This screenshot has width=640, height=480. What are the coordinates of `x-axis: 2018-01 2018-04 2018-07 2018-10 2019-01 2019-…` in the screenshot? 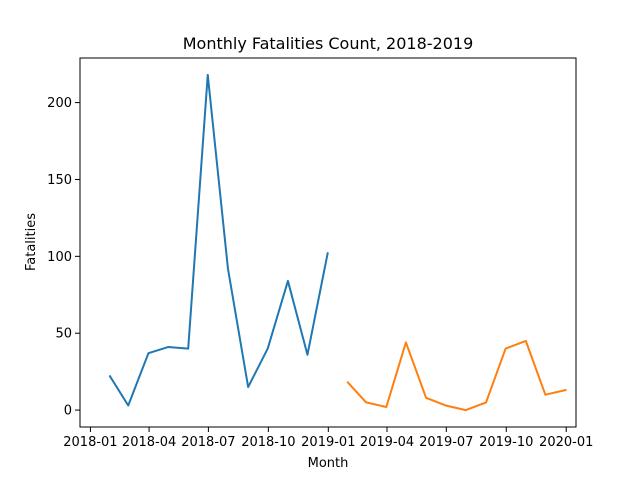 It's located at (328, 438).